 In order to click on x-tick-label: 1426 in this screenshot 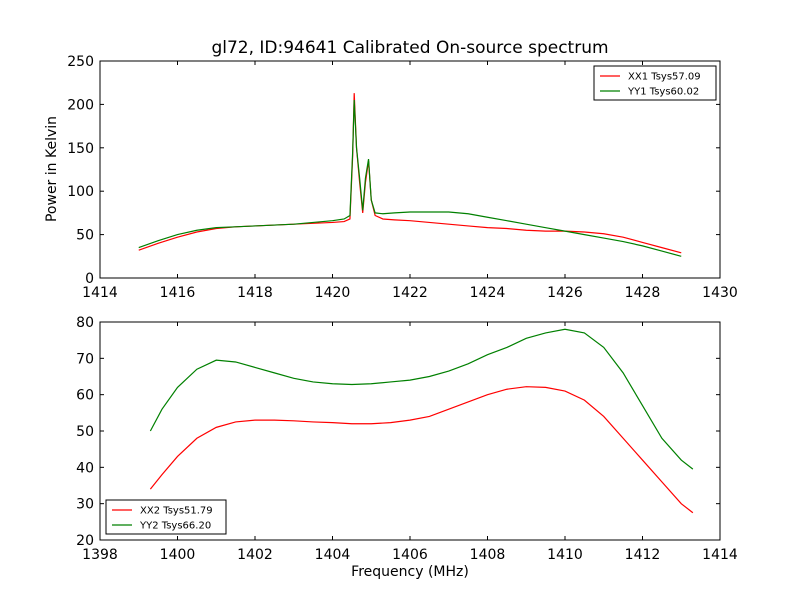, I will do `click(565, 293)`.